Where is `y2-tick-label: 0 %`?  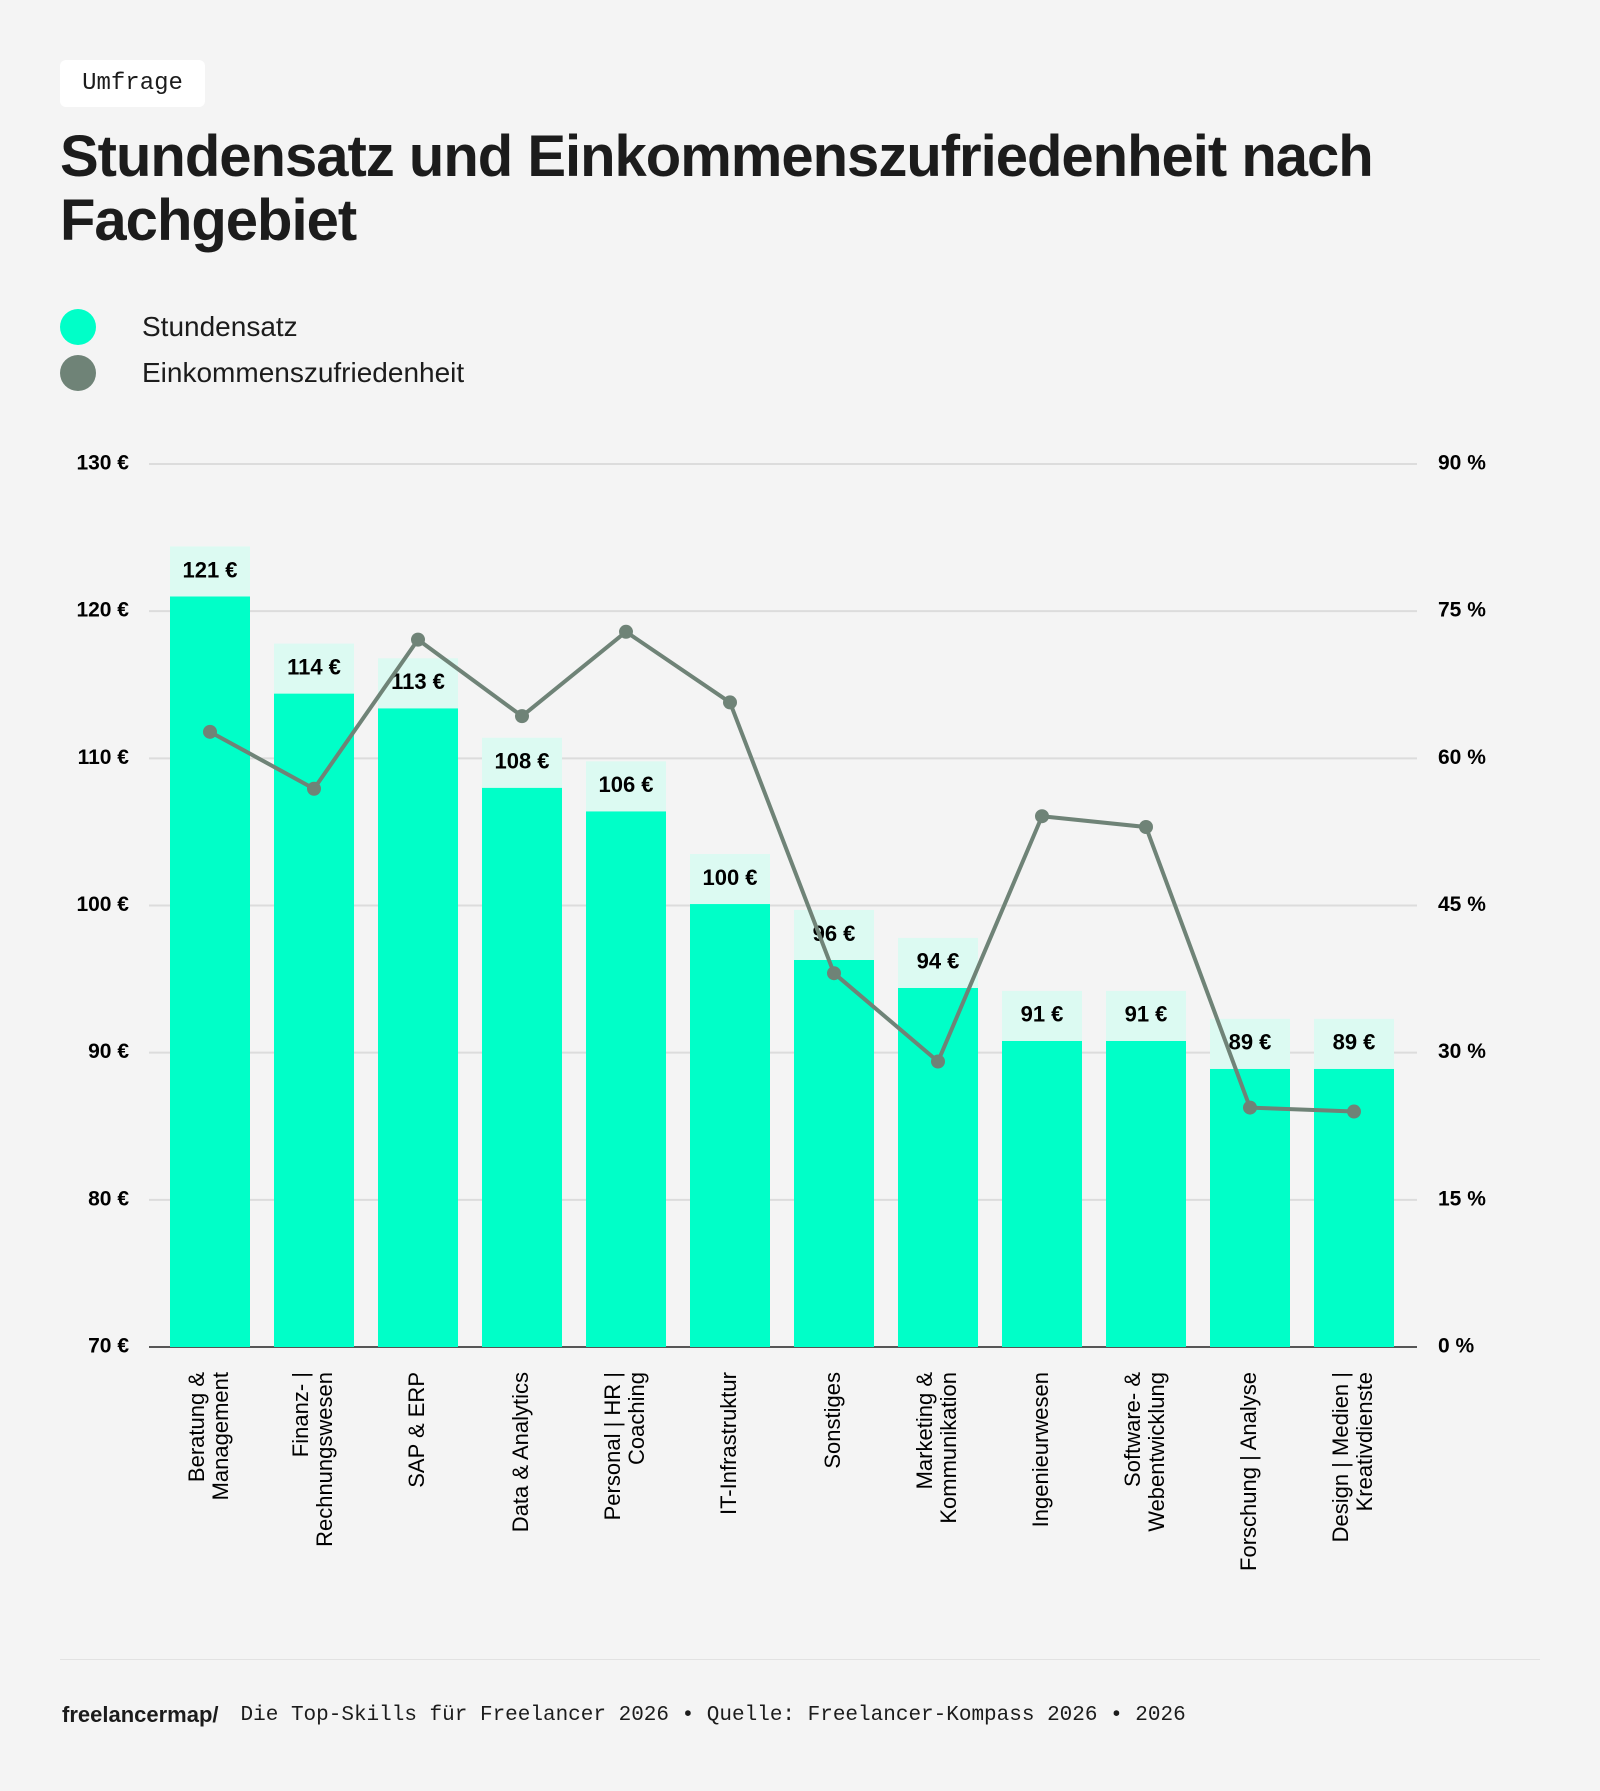 y2-tick-label: 0 % is located at coordinates (1456, 1346).